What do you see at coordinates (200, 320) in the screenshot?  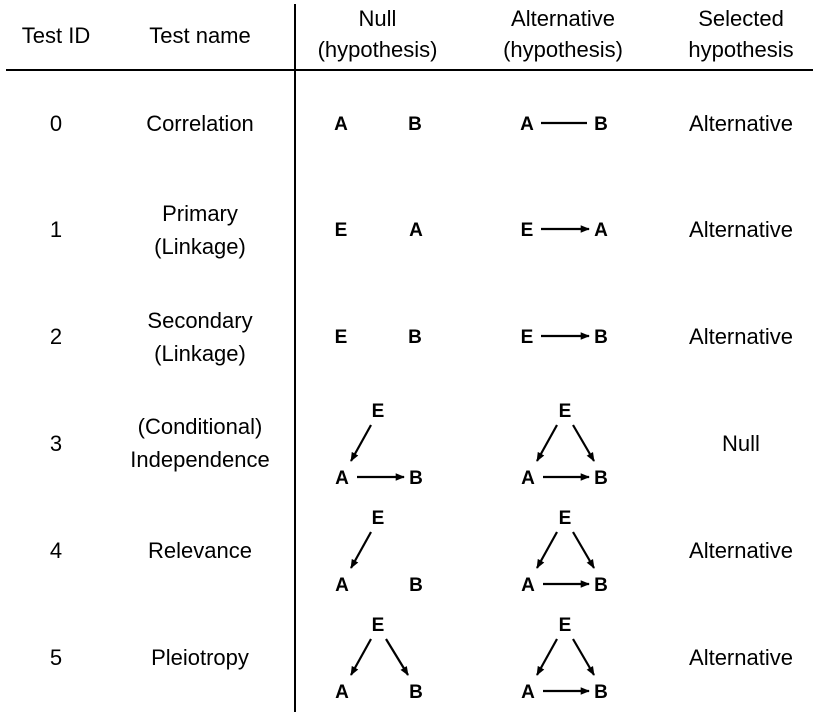 I see `row-2-name-line1: Secondary` at bounding box center [200, 320].